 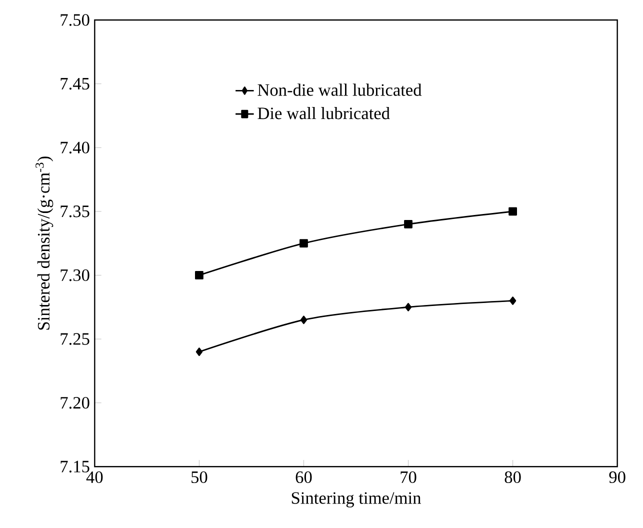 I want to click on y-tick-label: 7.35, so click(x=75, y=212).